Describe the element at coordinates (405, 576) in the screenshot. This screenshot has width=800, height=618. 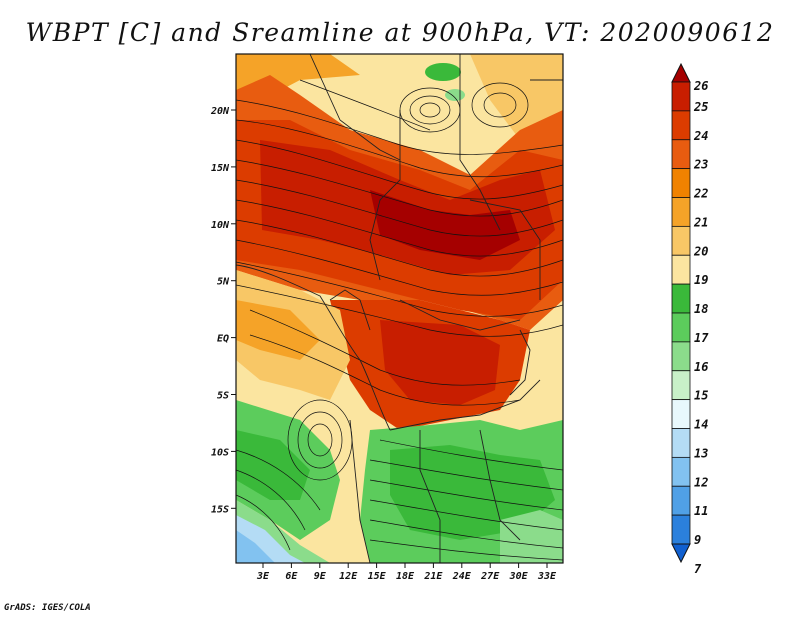
I see `lon-label: 18E` at that location.